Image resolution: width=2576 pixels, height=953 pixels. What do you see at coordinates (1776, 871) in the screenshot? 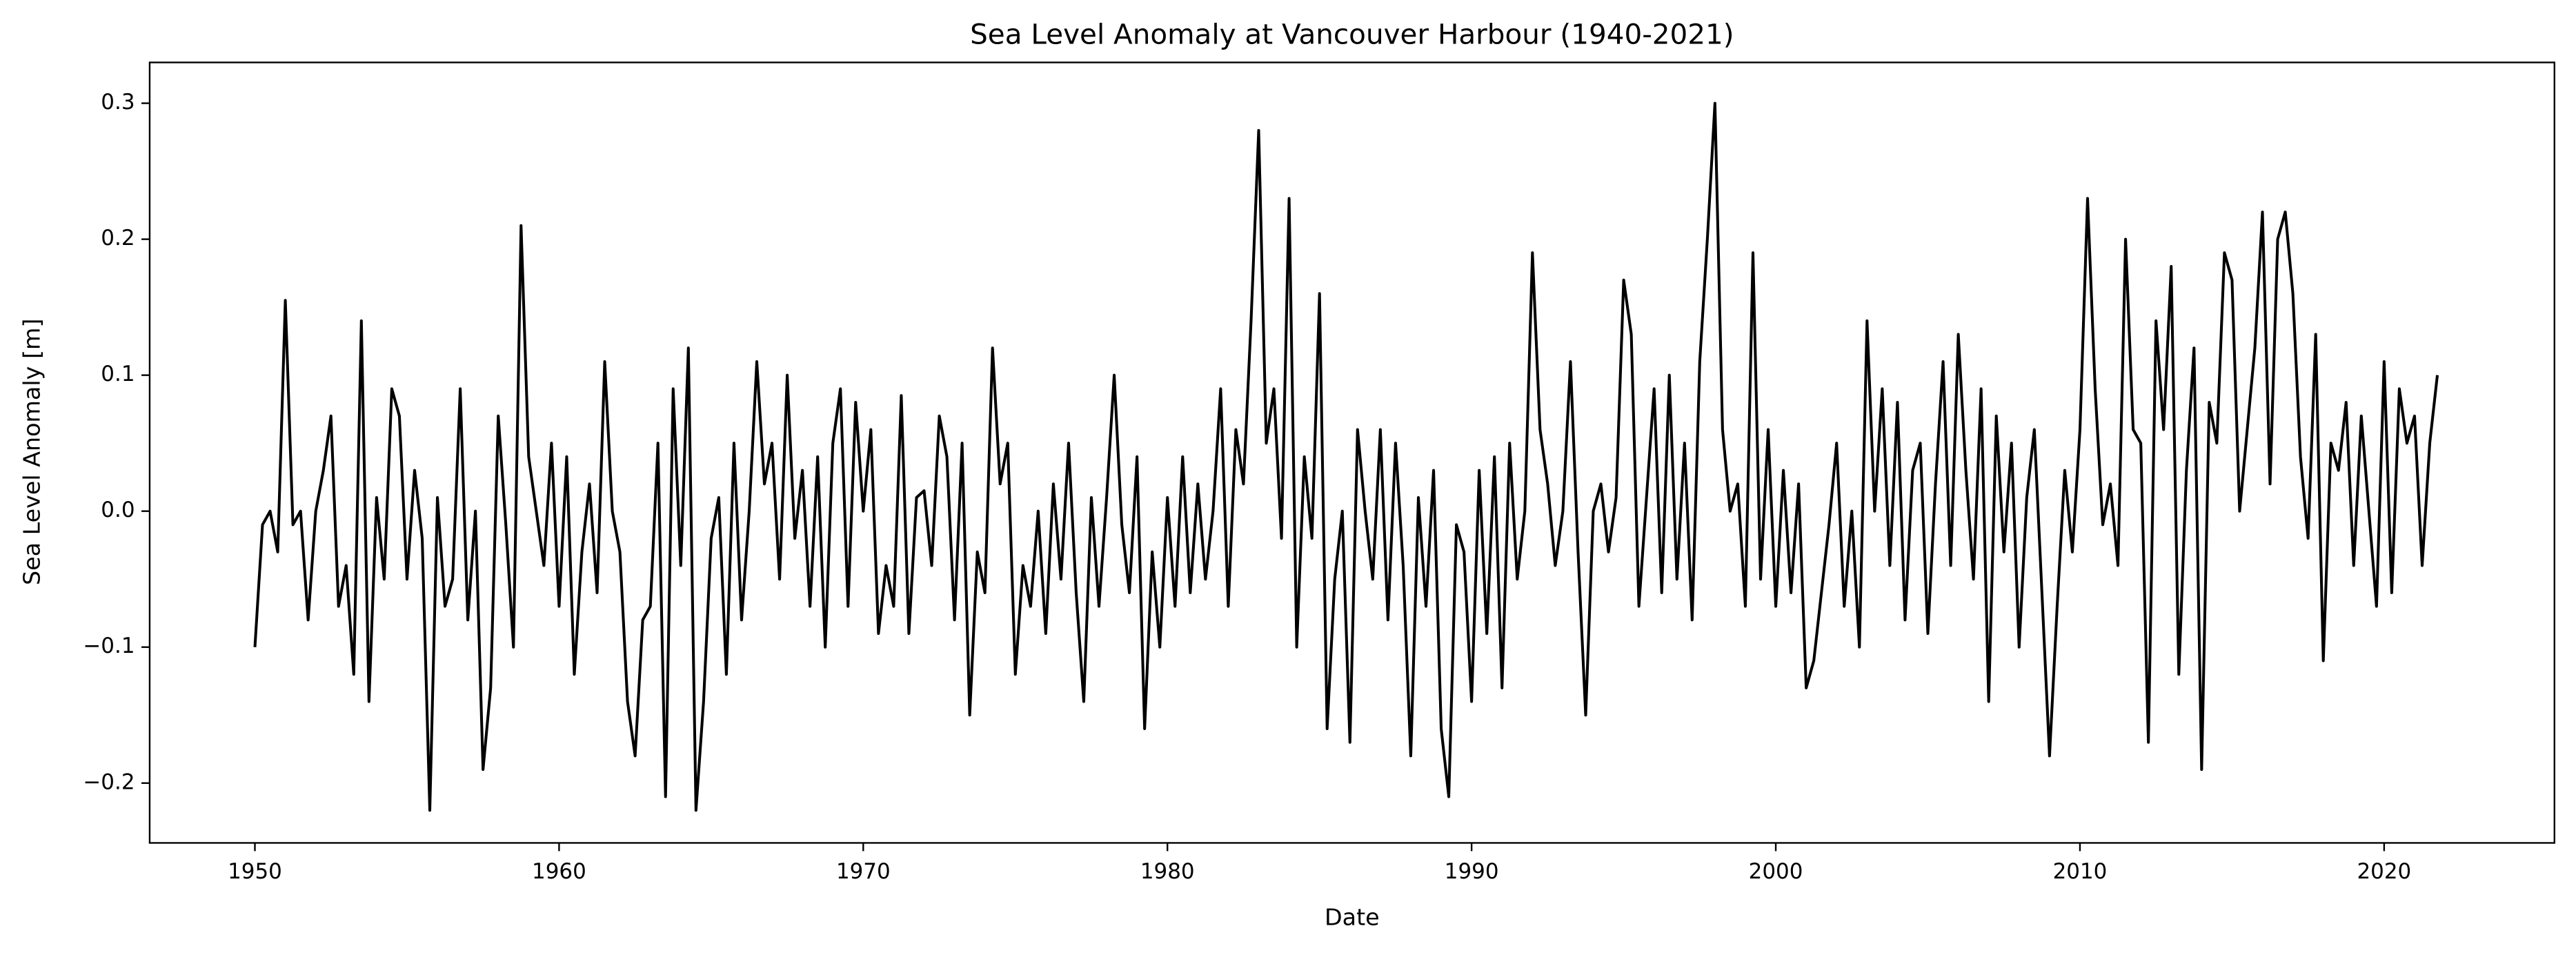
I see `x-tick-label: 2000` at bounding box center [1776, 871].